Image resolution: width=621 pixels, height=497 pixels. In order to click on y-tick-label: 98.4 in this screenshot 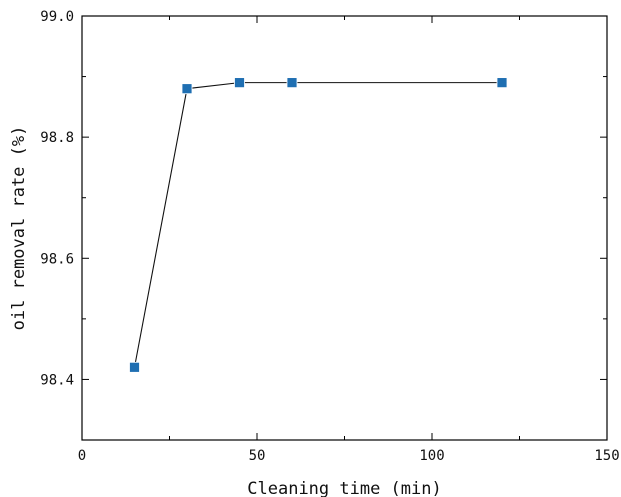, I will do `click(57, 380)`.